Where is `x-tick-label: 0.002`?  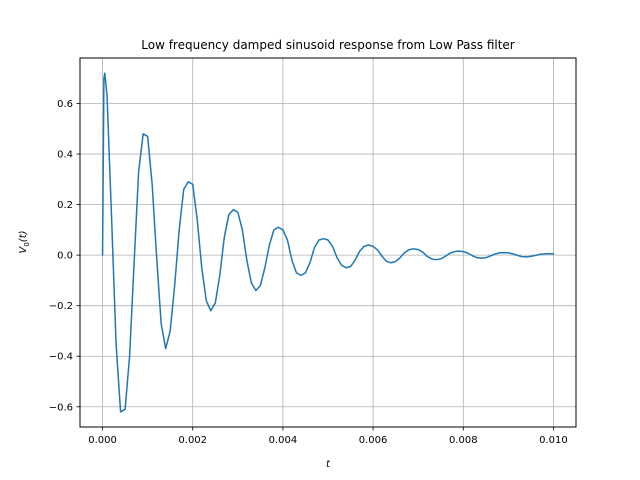 x-tick-label: 0.002 is located at coordinates (192, 440).